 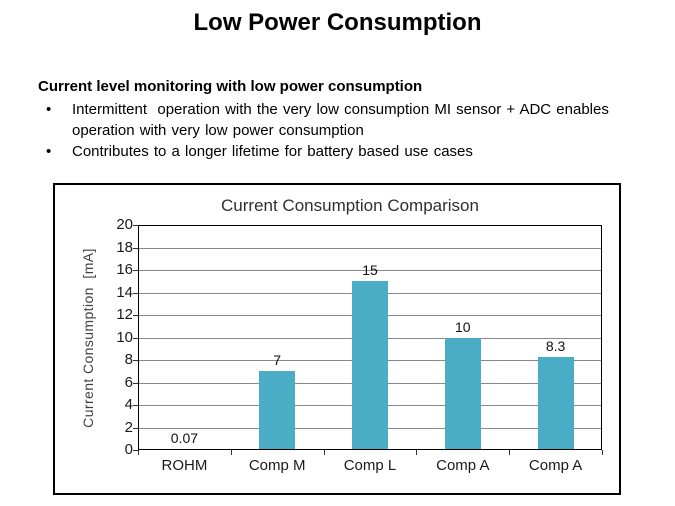 I want to click on bar-rohm, so click(x=184, y=449).